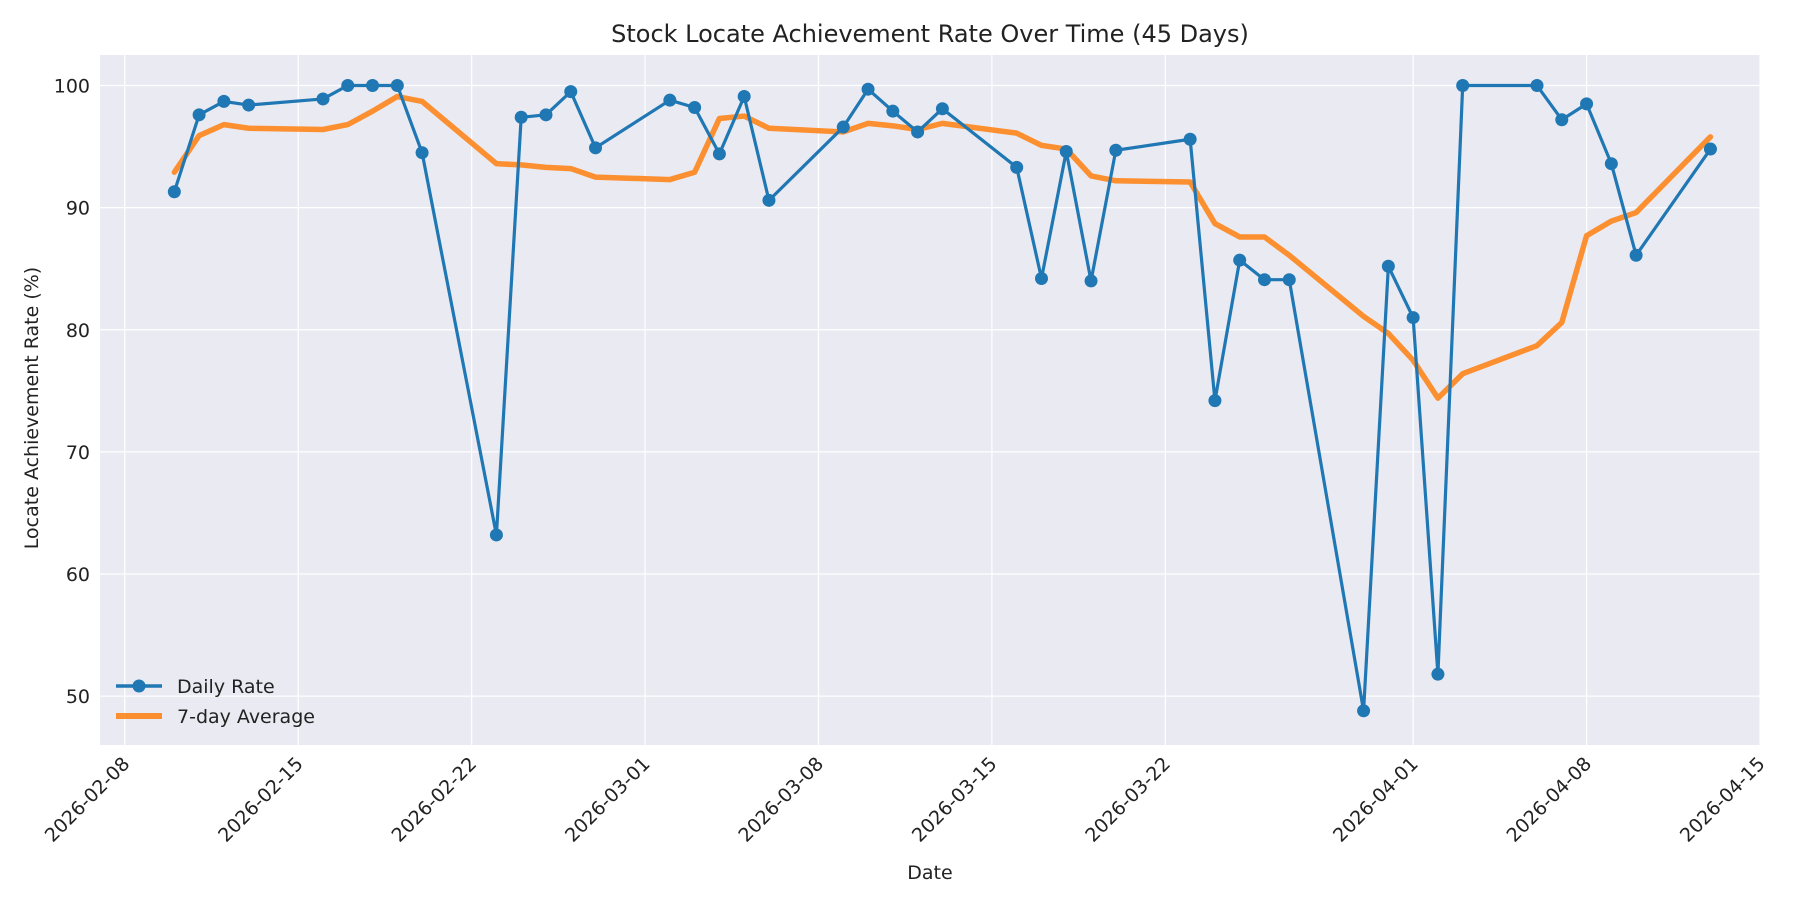  What do you see at coordinates (929, 873) in the screenshot?
I see `x-axis-label: Date` at bounding box center [929, 873].